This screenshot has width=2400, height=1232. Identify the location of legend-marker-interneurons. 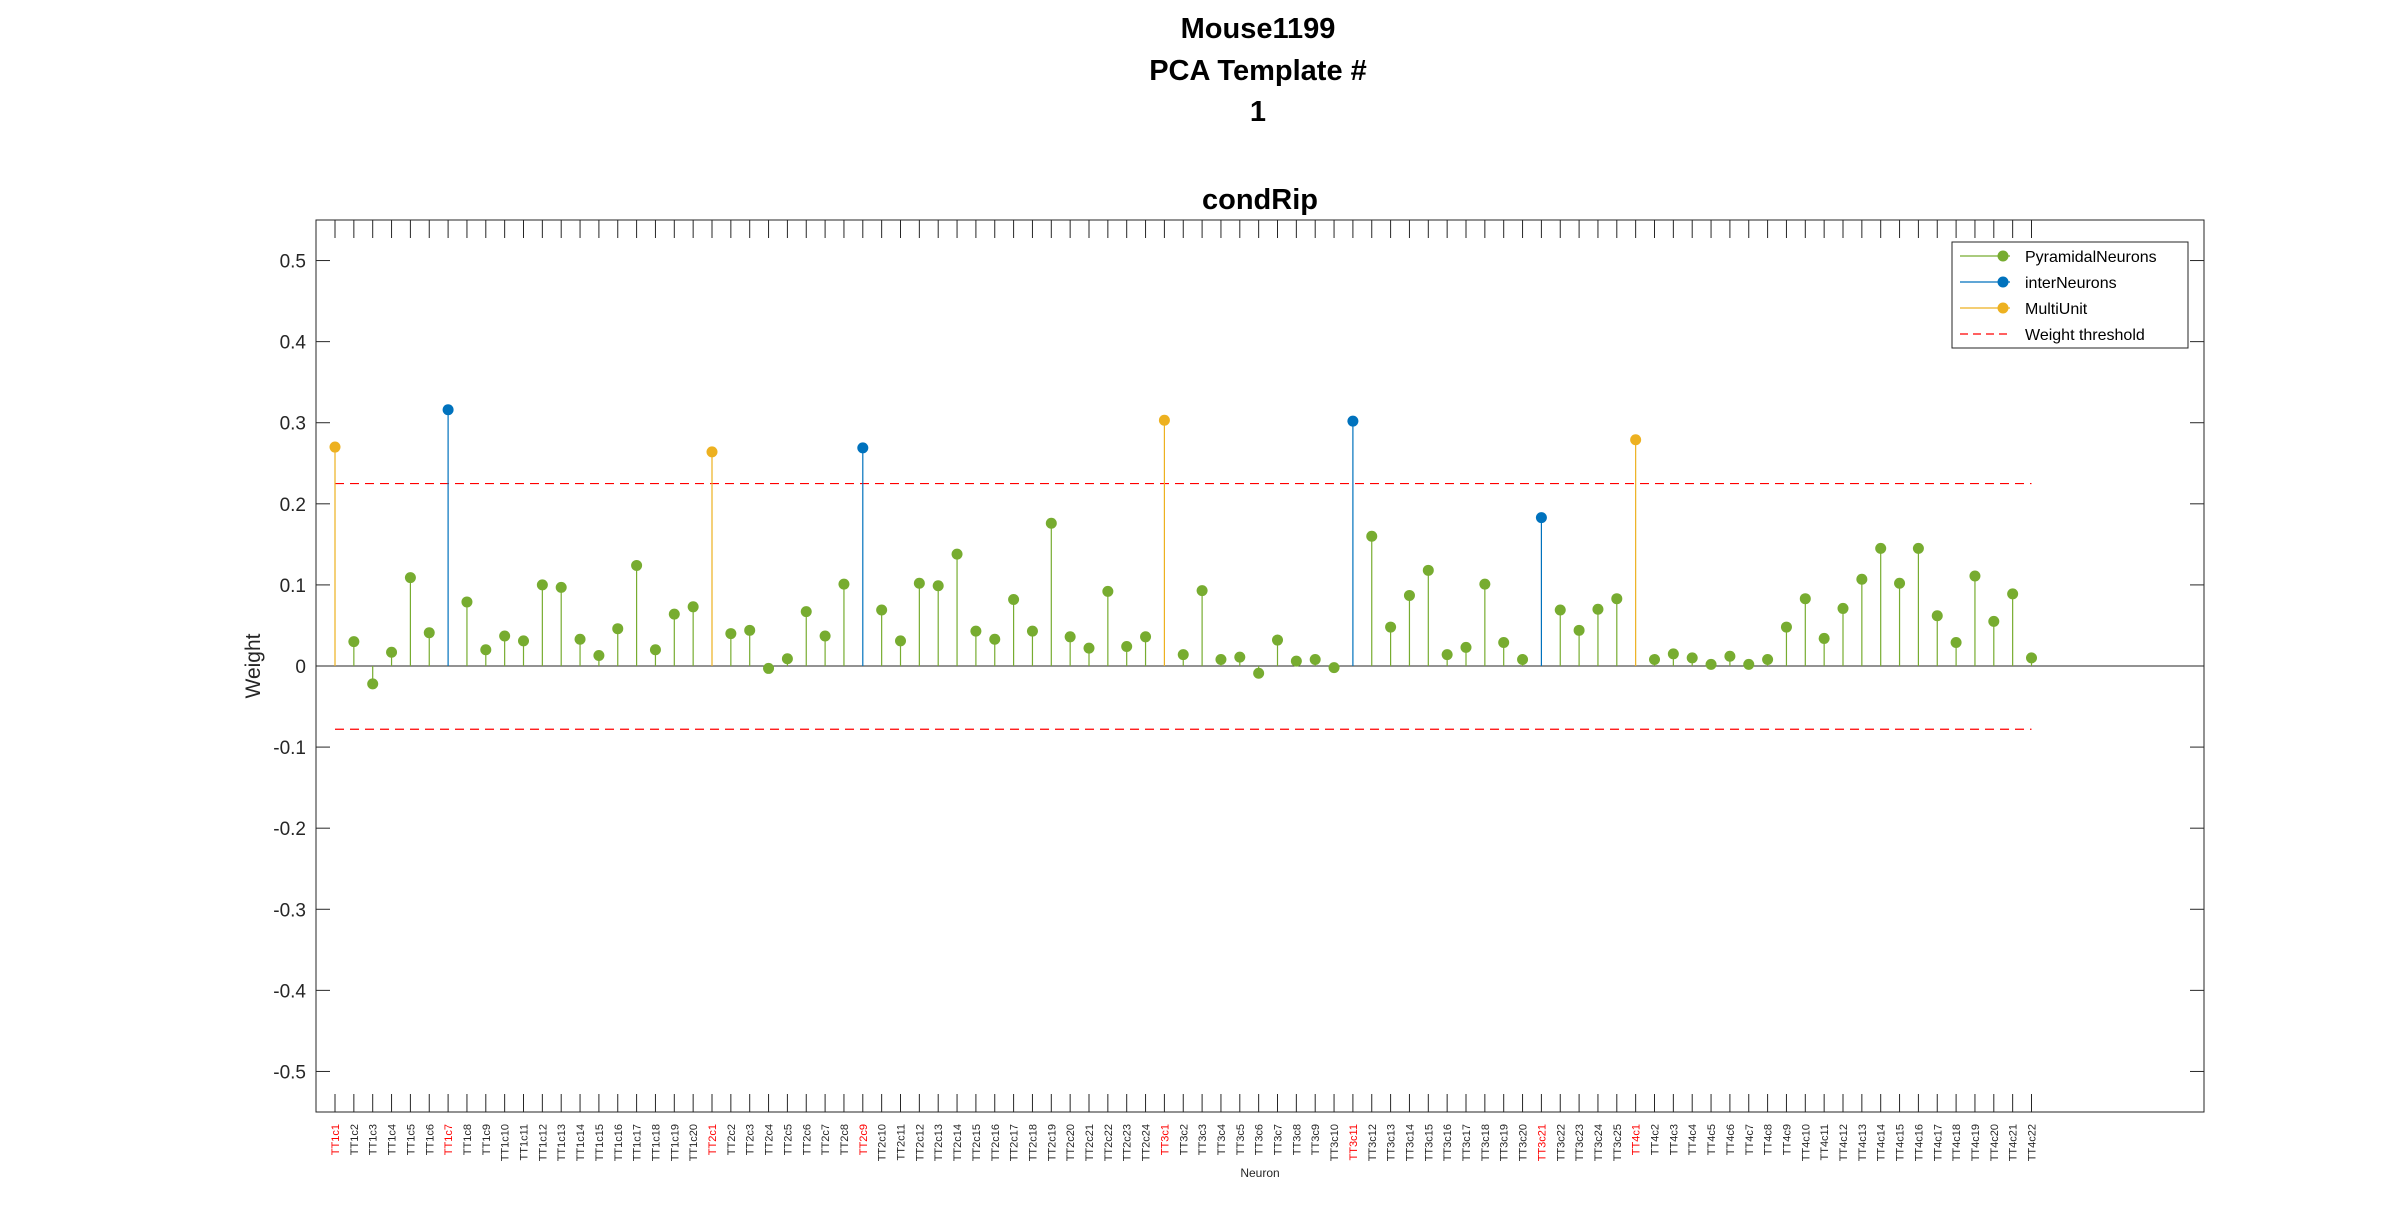
(2003, 282).